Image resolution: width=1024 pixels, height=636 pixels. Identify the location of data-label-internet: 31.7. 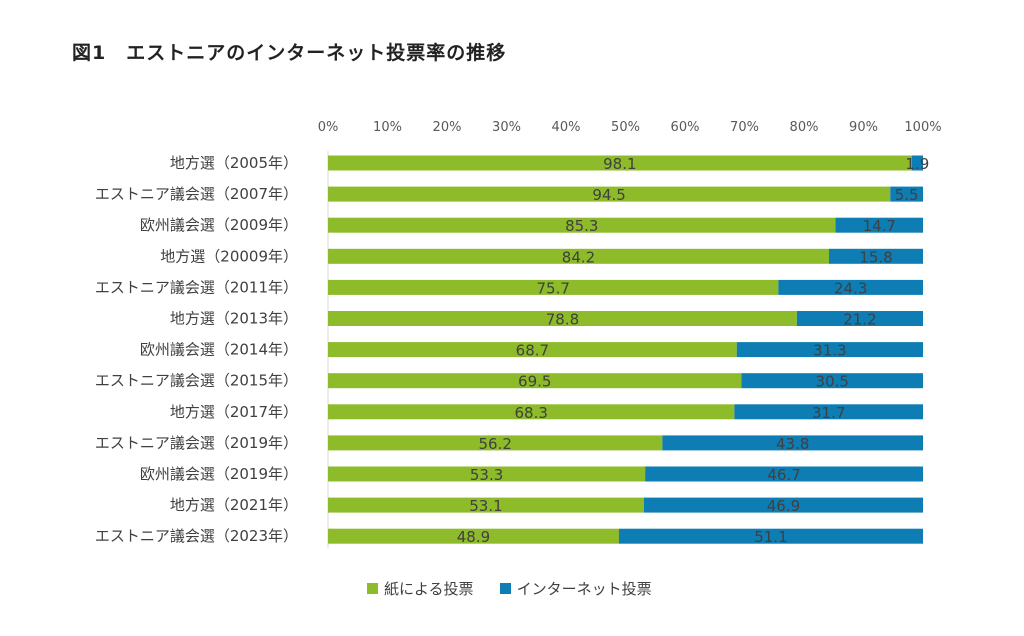
(828, 413).